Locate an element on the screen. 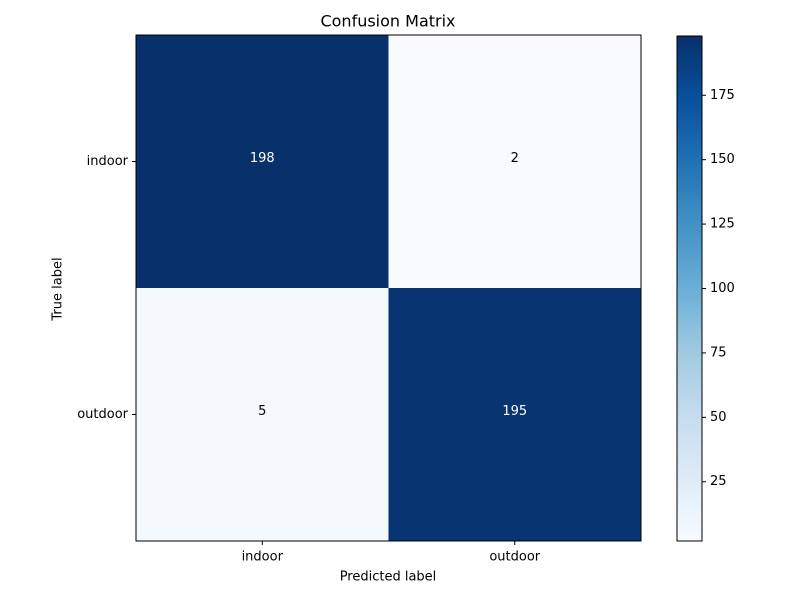  x-tick-label: outdoor is located at coordinates (514, 557).